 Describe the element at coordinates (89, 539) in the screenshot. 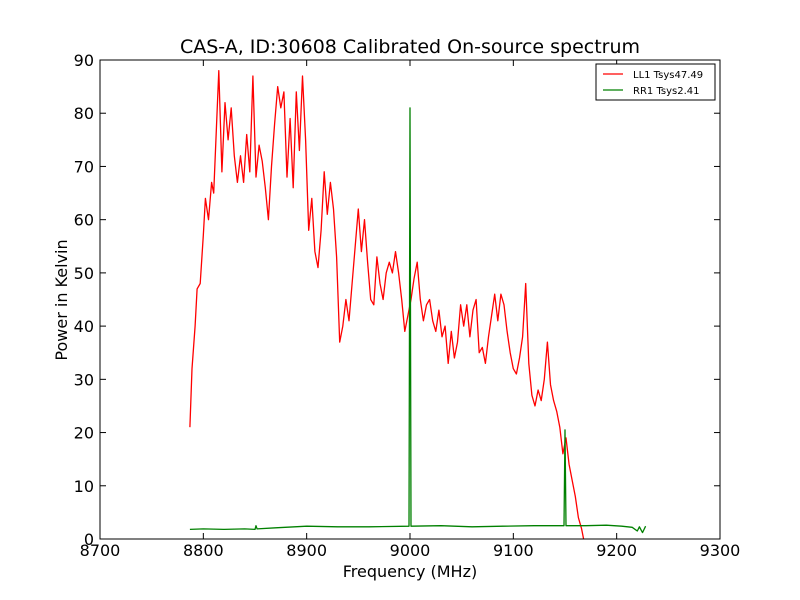

I see `y-tick-label-0: 0` at that location.